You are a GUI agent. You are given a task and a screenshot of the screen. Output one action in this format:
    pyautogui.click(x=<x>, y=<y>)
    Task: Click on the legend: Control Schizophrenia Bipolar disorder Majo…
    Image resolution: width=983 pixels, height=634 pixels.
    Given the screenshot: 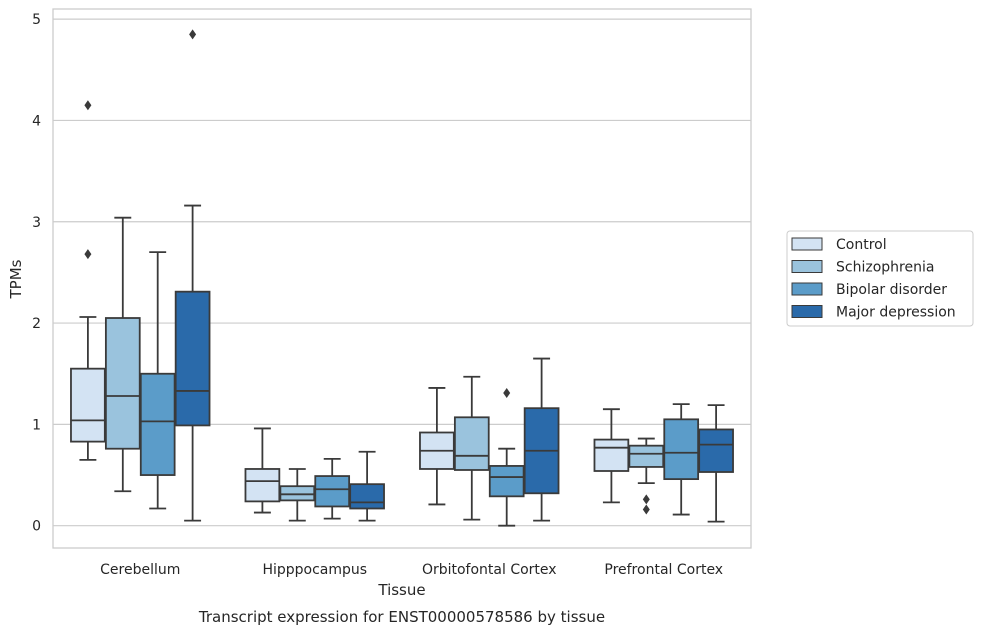 What is the action you would take?
    pyautogui.click(x=880, y=278)
    